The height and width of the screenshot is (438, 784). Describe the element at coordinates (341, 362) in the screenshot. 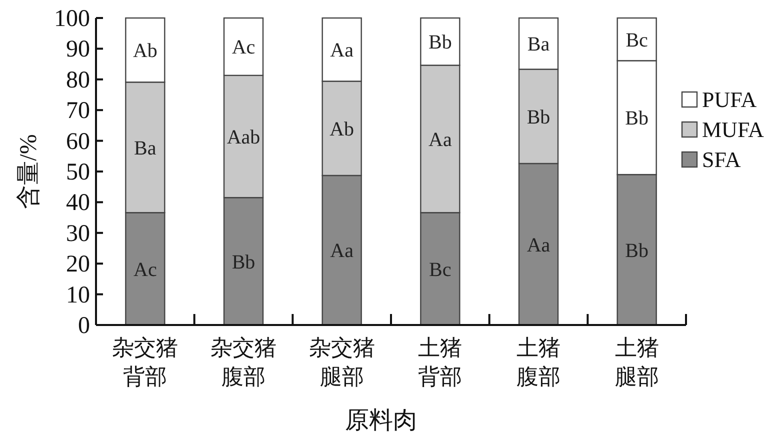

I see `x-tick-label: 杂交猪腿部` at that location.